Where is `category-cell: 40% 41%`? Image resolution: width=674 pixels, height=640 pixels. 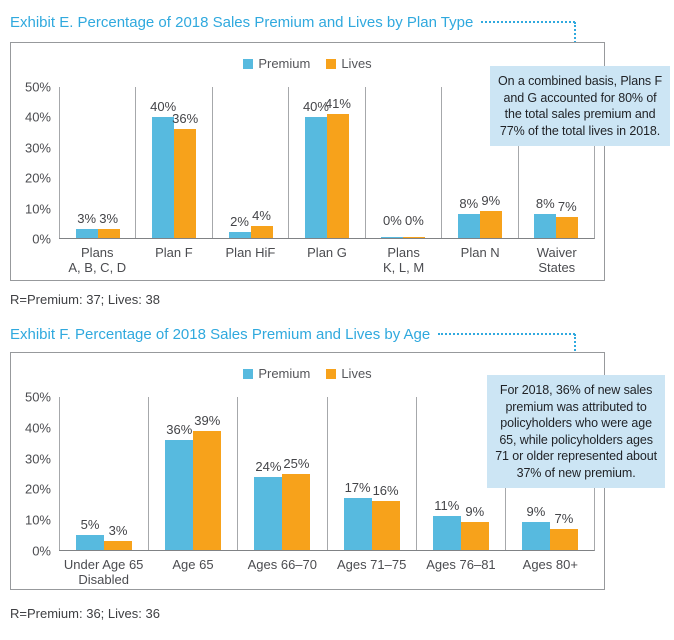
category-cell: 40% 41% is located at coordinates (326, 162).